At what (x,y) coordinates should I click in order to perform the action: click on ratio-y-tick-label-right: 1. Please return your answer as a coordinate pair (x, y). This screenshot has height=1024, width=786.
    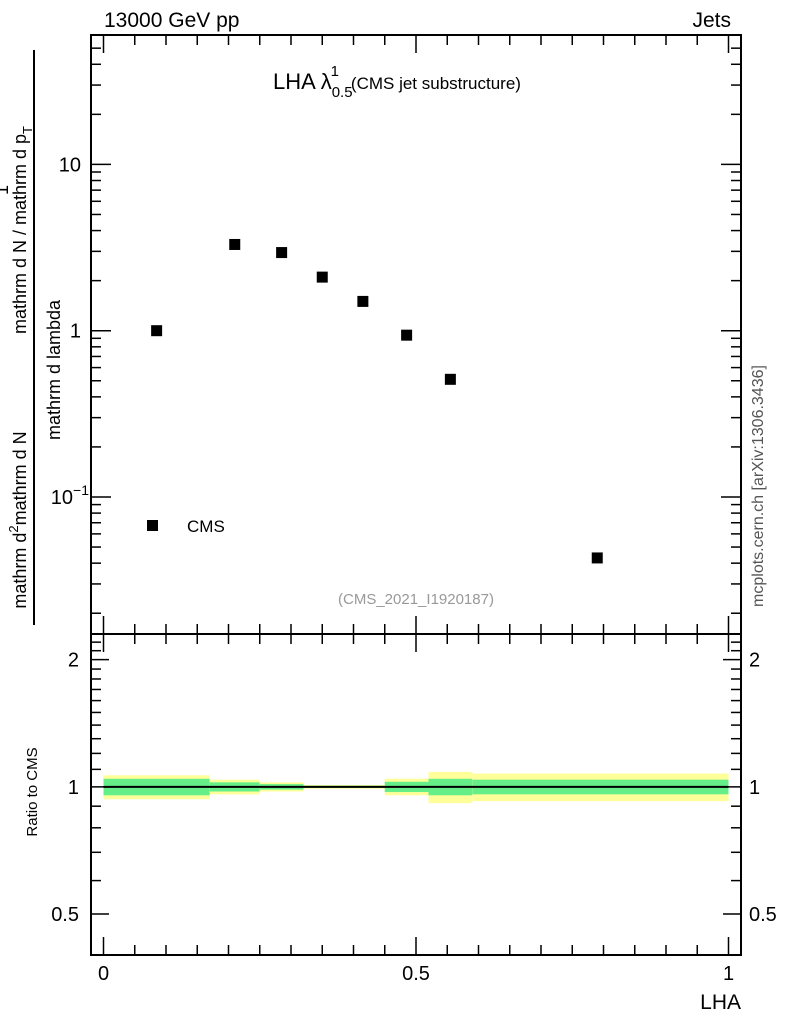
    Looking at the image, I should click on (754, 788).